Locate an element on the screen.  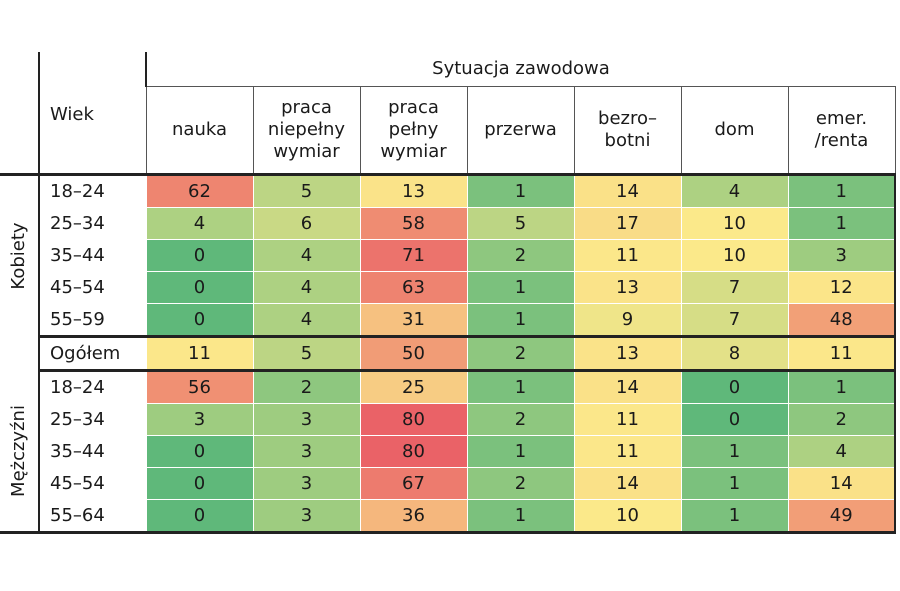
table-row: 35–44 0 4 71 2 11 10 3 is located at coordinates (448, 255).